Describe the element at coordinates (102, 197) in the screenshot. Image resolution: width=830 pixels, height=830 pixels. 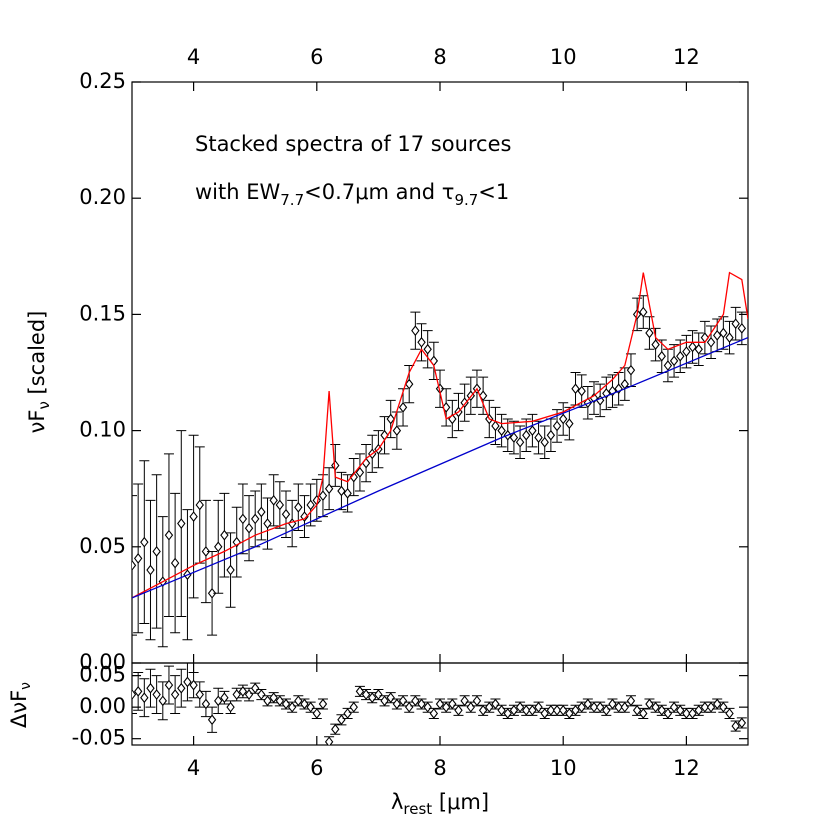
I see `y-tick-label: 0.20` at that location.